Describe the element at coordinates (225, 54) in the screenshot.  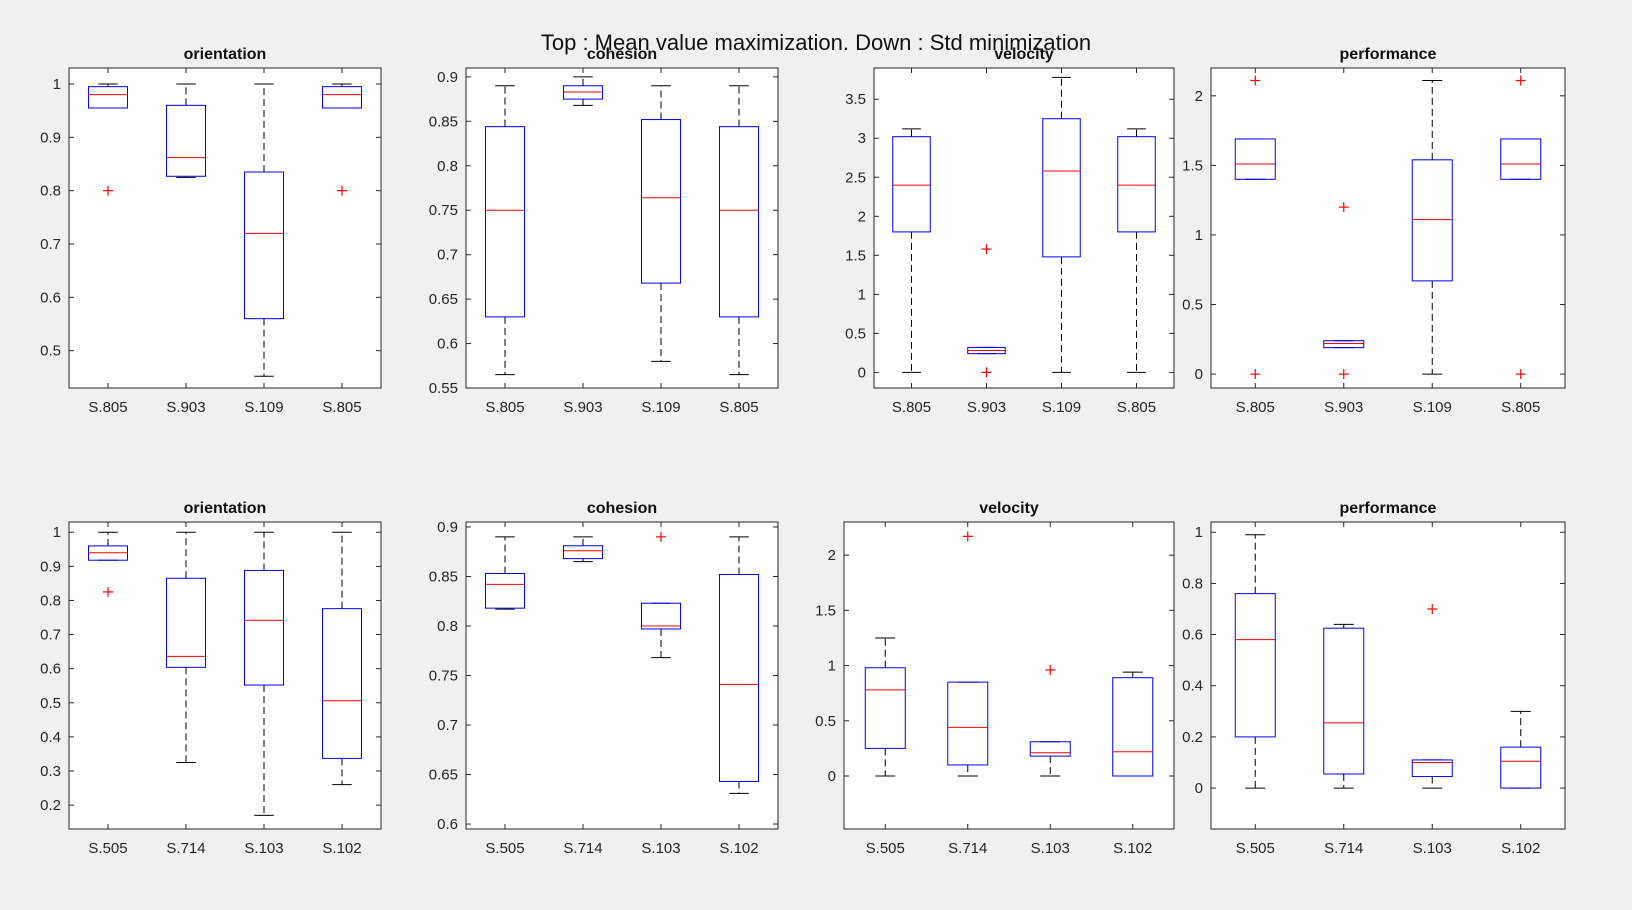
I see `subplot-title: orientation` at that location.